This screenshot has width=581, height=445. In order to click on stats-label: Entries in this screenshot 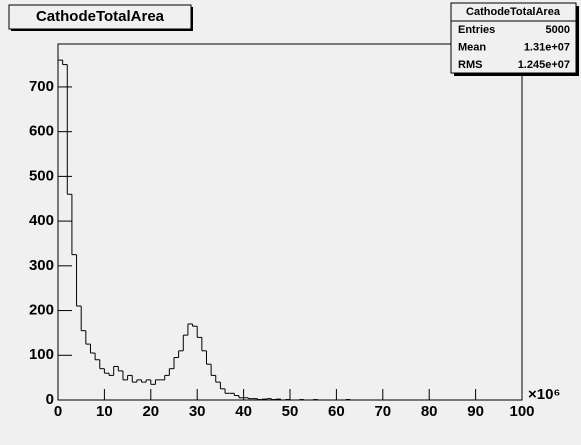, I will do `click(476, 30)`.